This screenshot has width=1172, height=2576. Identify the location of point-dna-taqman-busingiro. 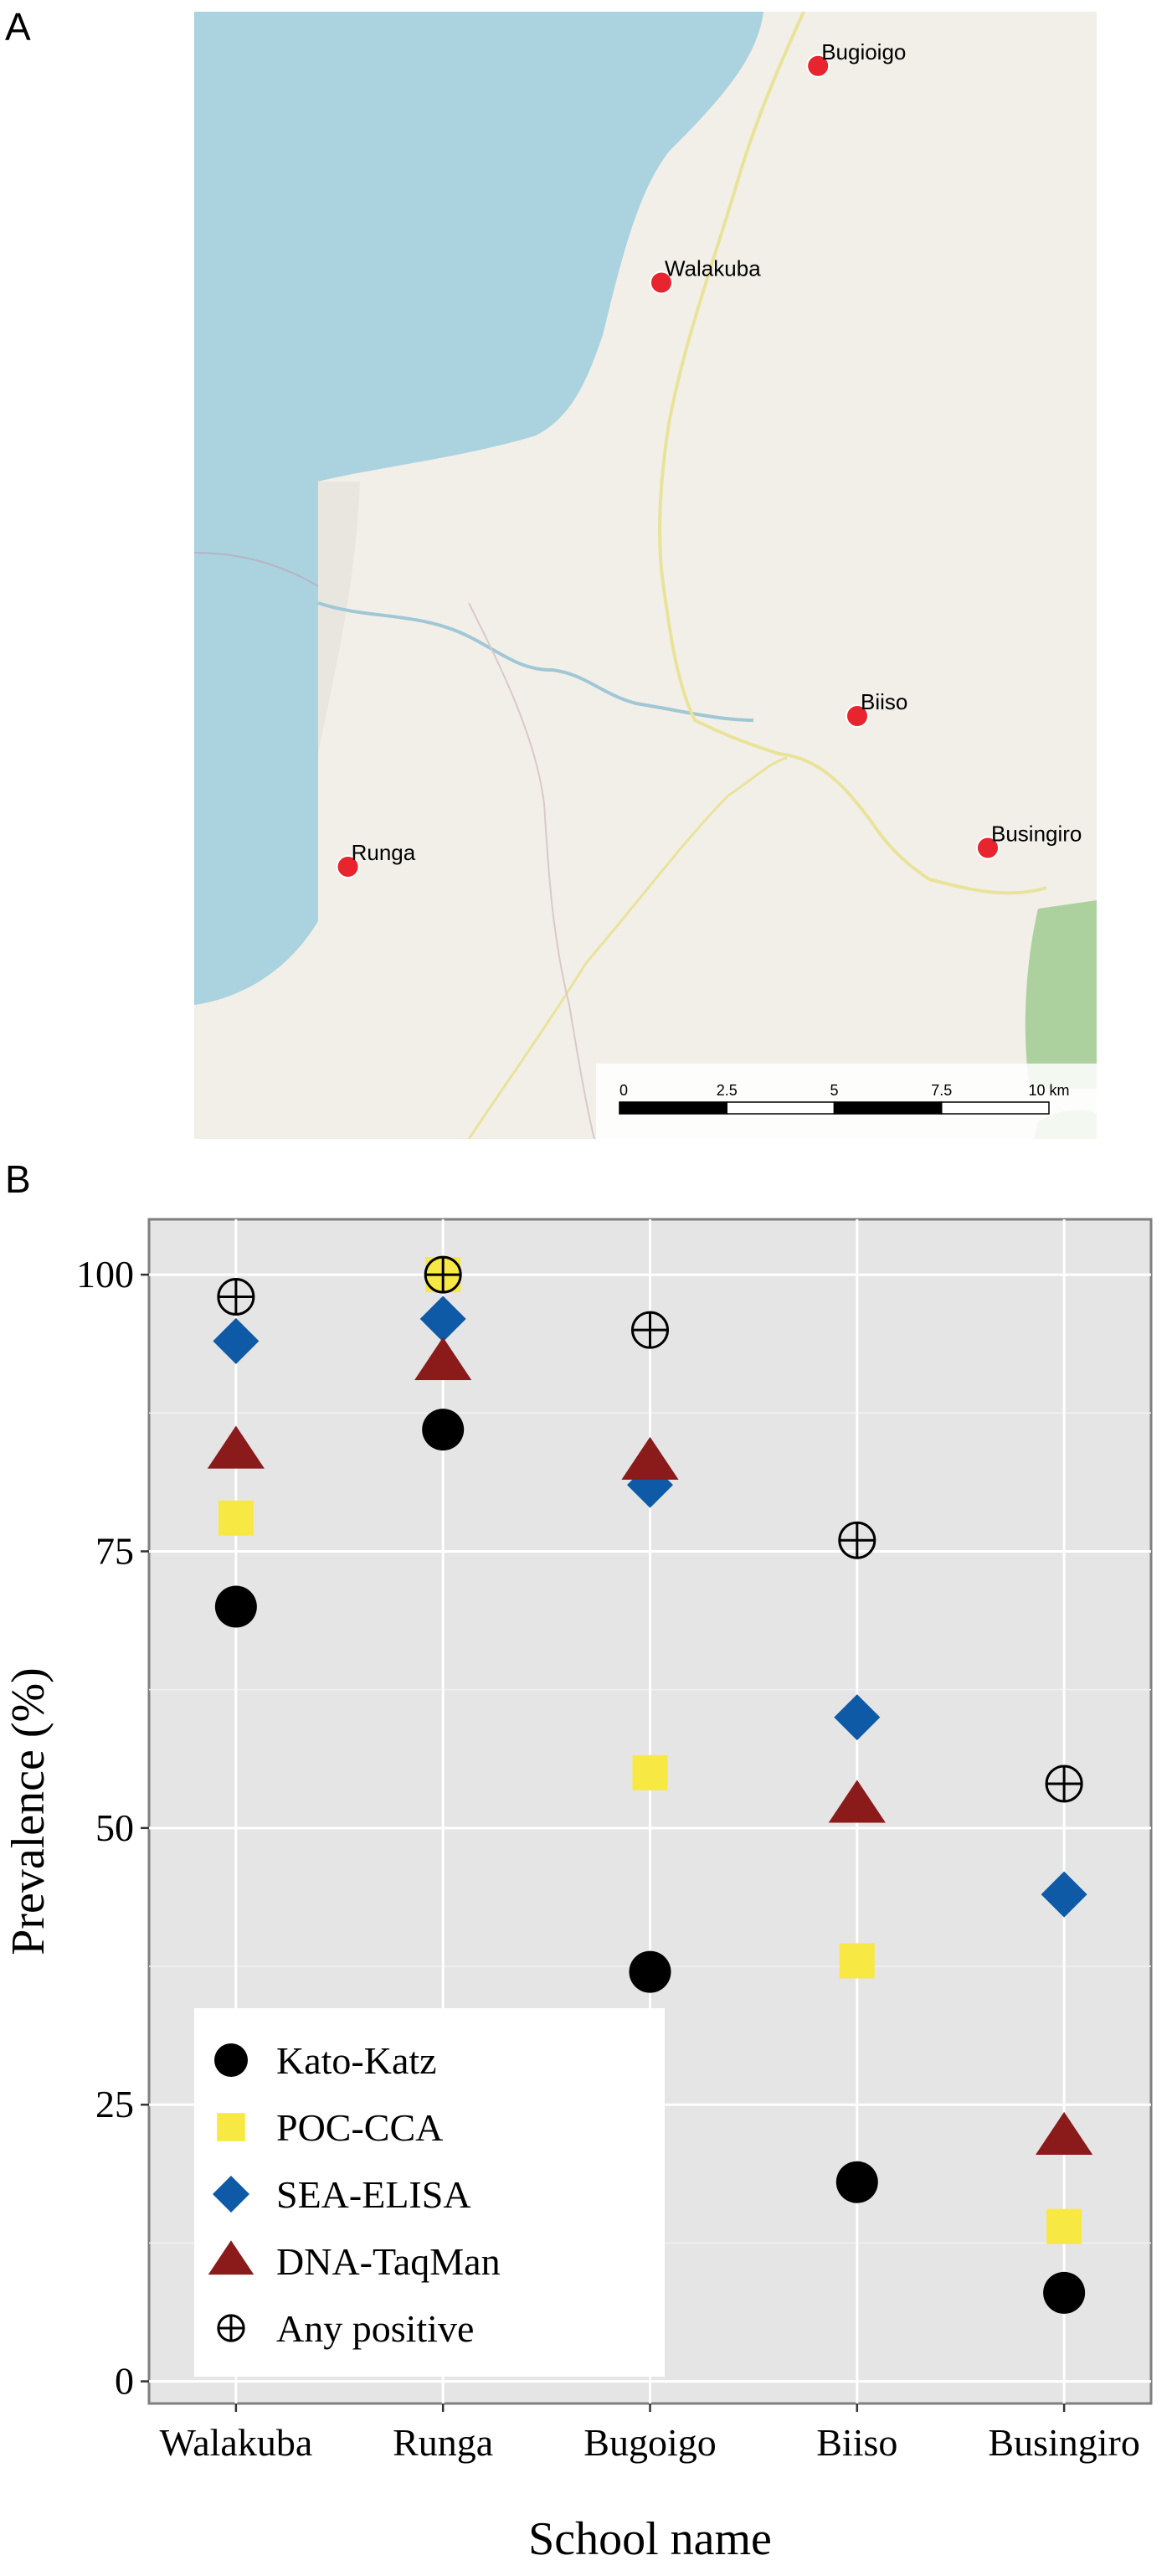
(1064, 2133).